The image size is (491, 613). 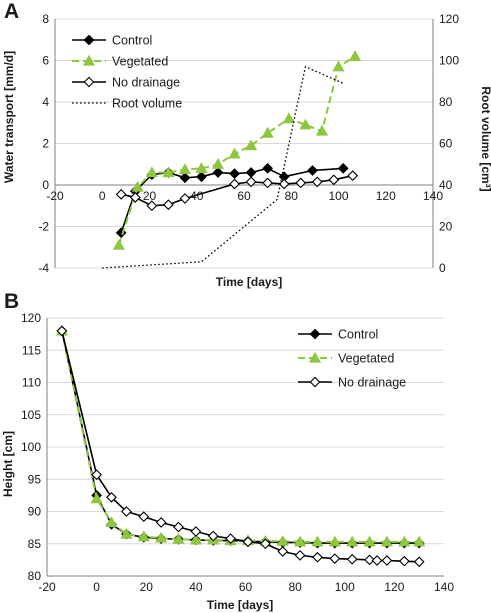 I want to click on legend-marker-no-drainage, so click(x=89, y=82).